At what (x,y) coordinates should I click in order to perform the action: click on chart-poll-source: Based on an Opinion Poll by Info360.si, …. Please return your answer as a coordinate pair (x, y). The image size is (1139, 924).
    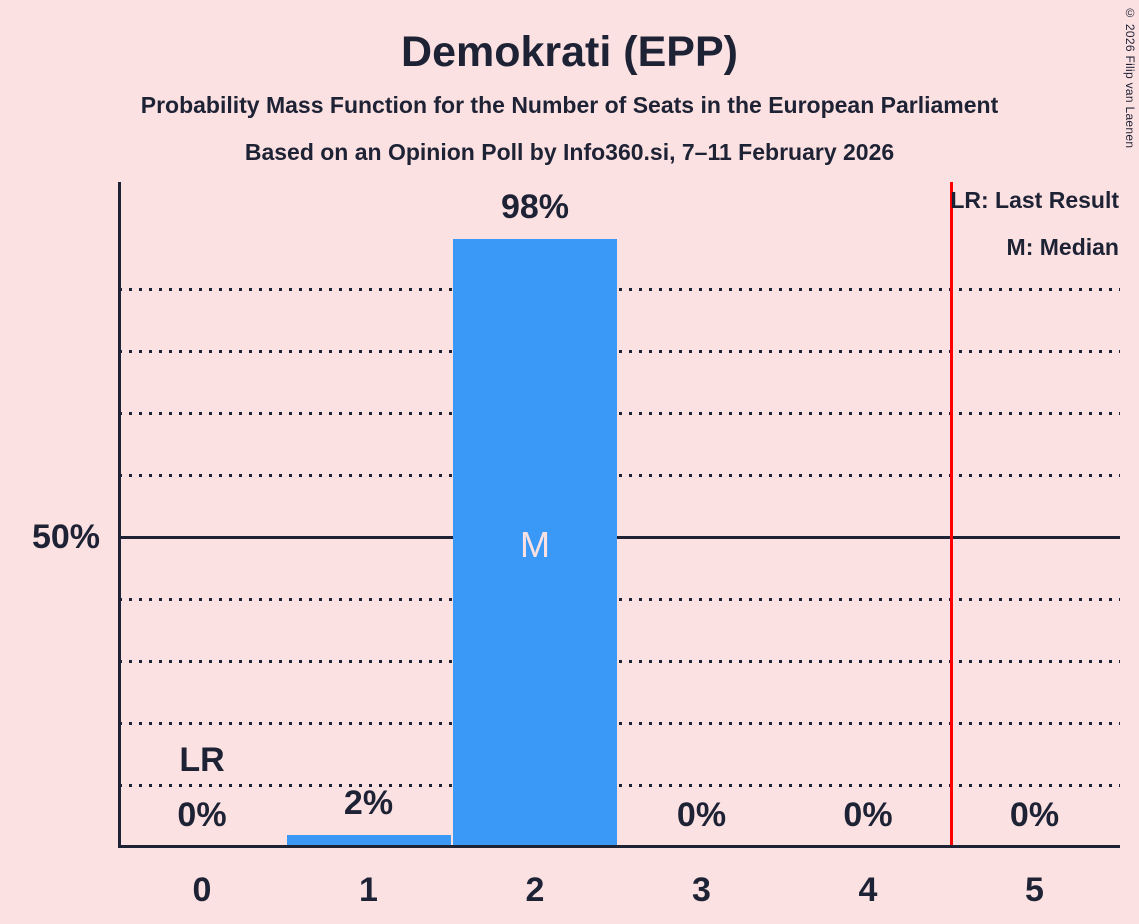
    Looking at the image, I should click on (569, 152).